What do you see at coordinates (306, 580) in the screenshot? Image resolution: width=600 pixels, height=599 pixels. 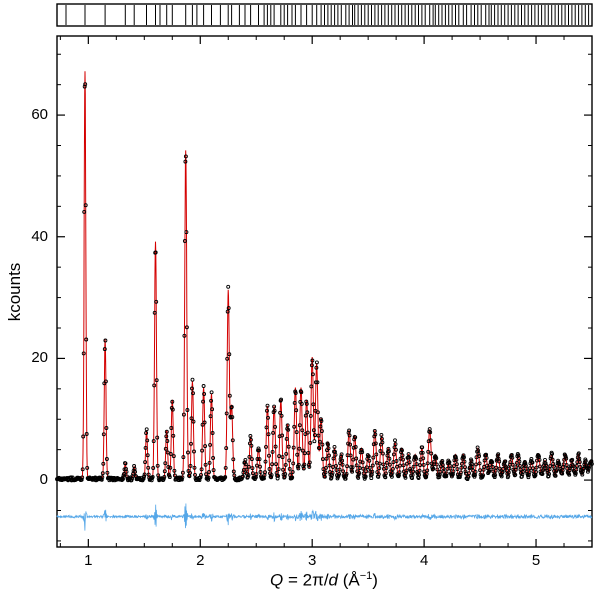 I see `x-axis-label-mid: = 2π/` at bounding box center [306, 580].